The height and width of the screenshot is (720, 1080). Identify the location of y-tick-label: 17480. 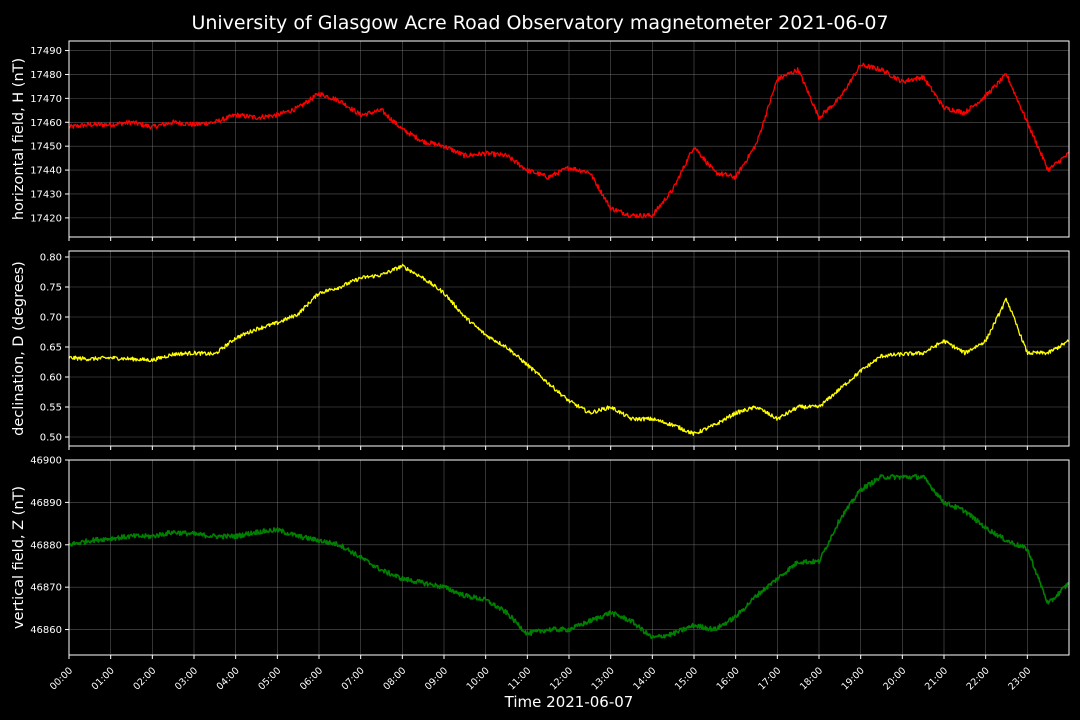
(46, 75).